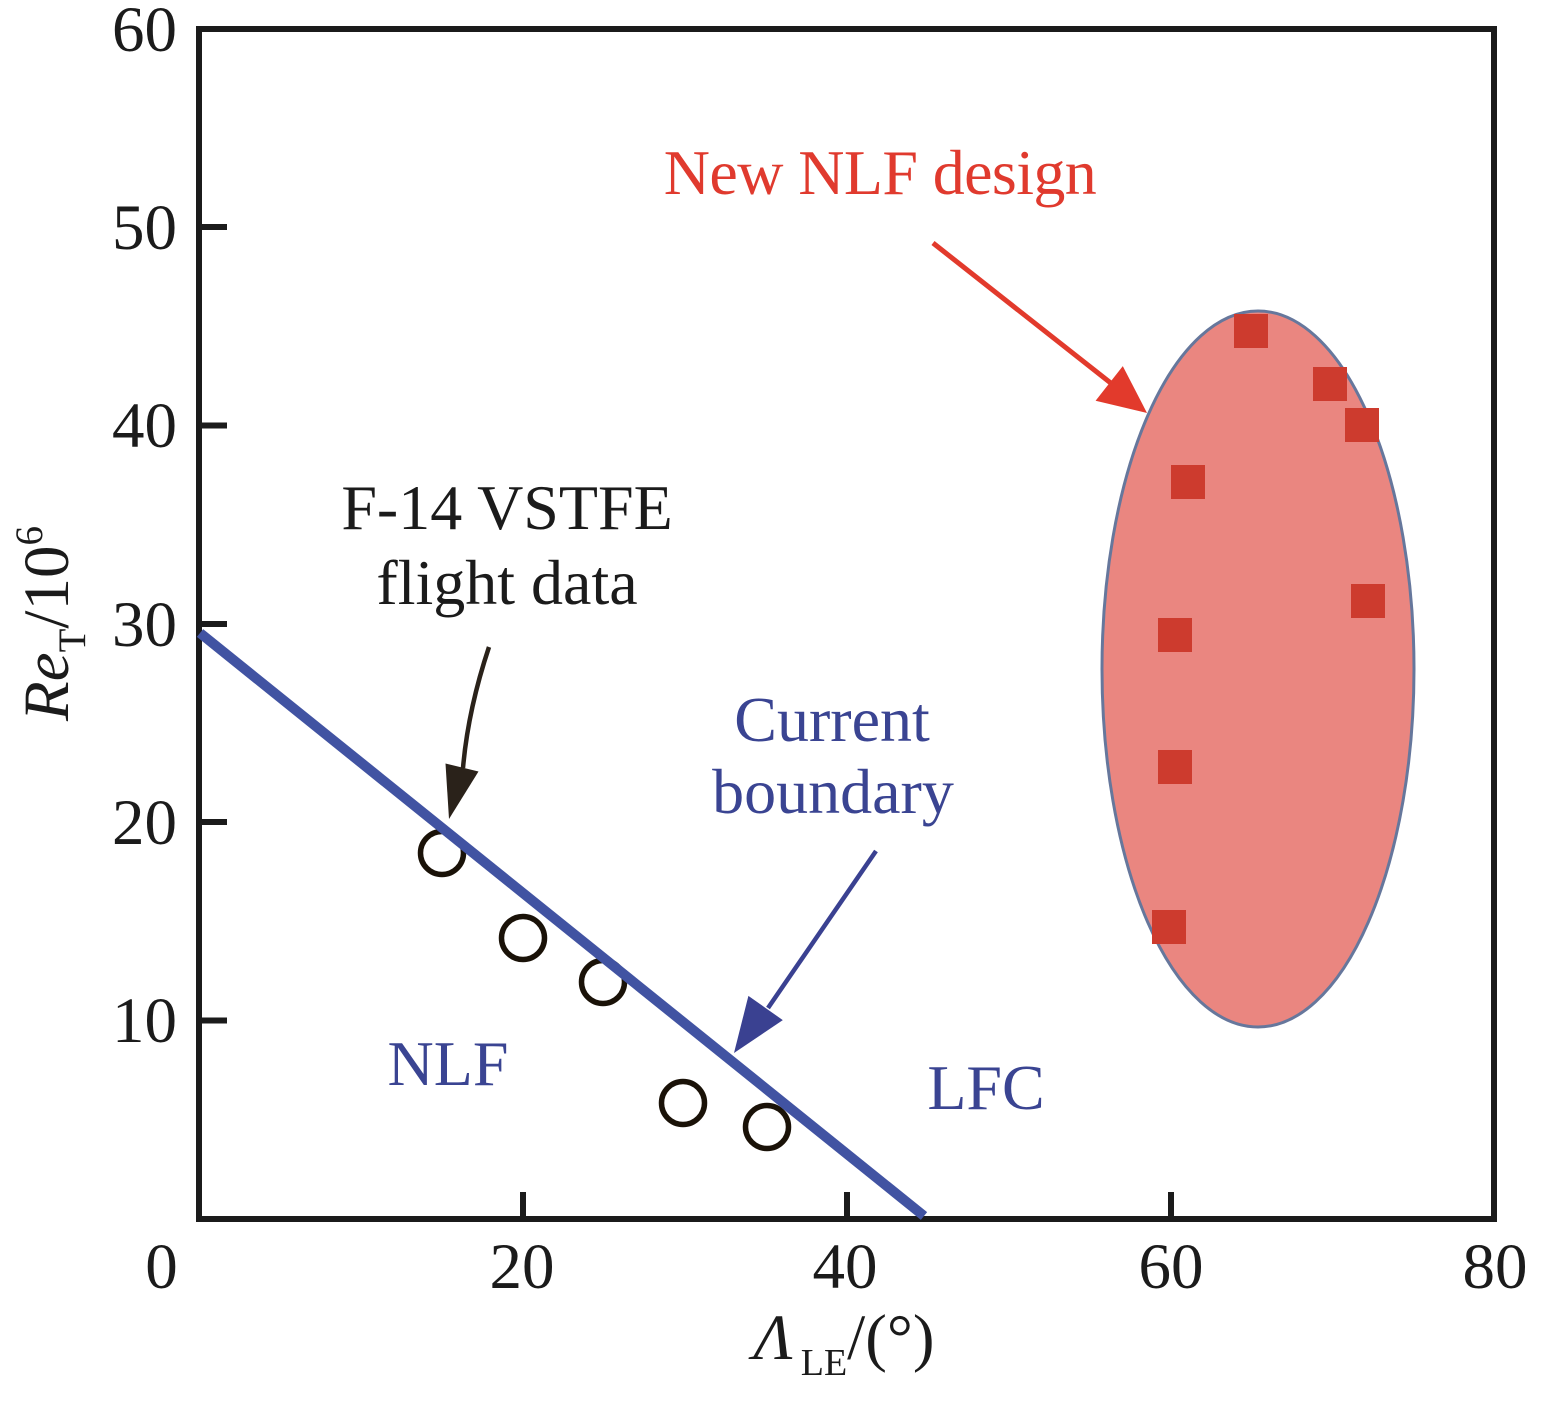  Describe the element at coordinates (51, 624) in the screenshot. I see `svg-text: ReT/106` at that location.